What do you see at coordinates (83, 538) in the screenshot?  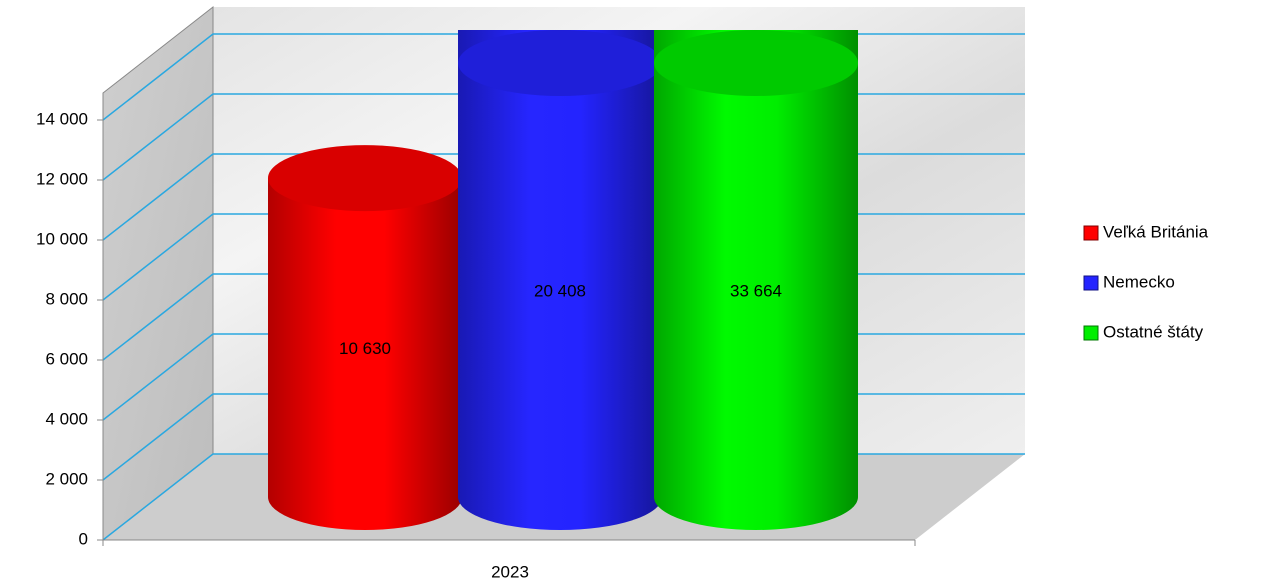 I see `y-tick-label: 0` at bounding box center [83, 538].